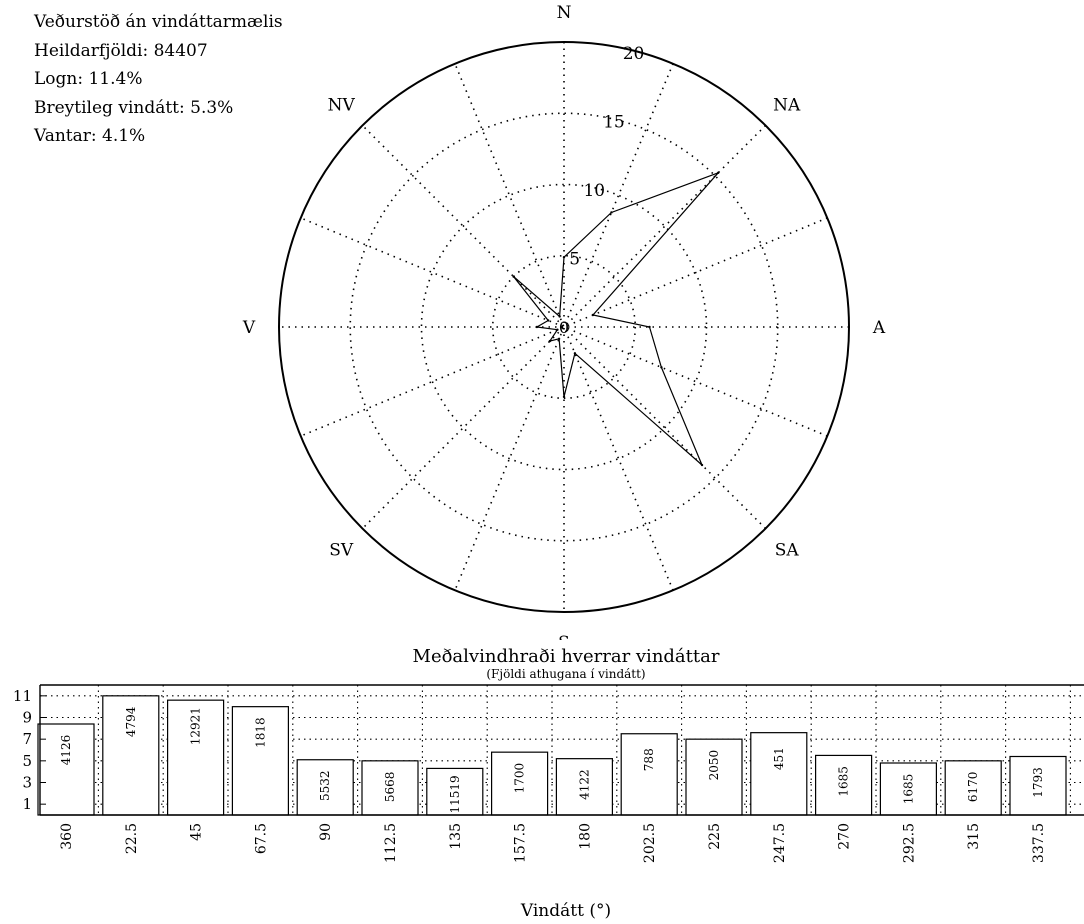  What do you see at coordinates (520, 778) in the screenshot?
I see `bar-count-label: 1700` at bounding box center [520, 778].